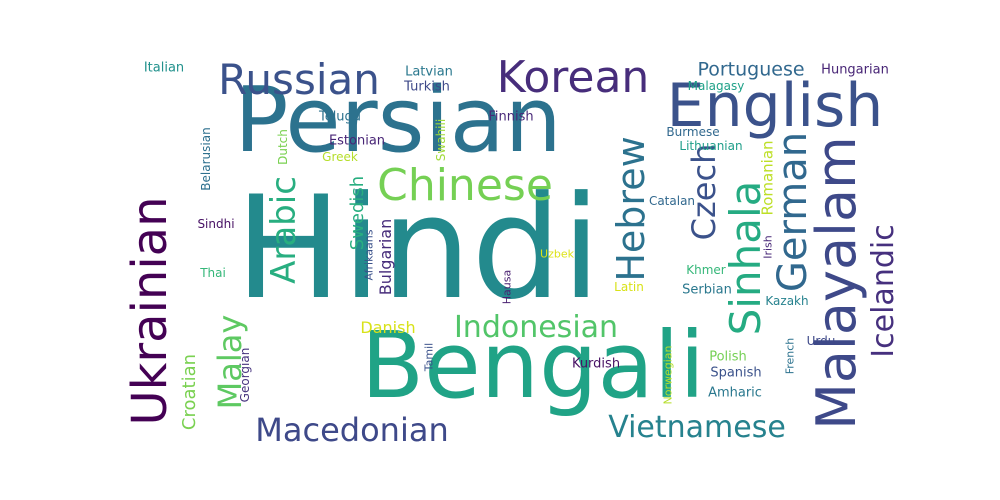  What do you see at coordinates (573, 77) in the screenshot?
I see `word-korean: Korean` at bounding box center [573, 77].